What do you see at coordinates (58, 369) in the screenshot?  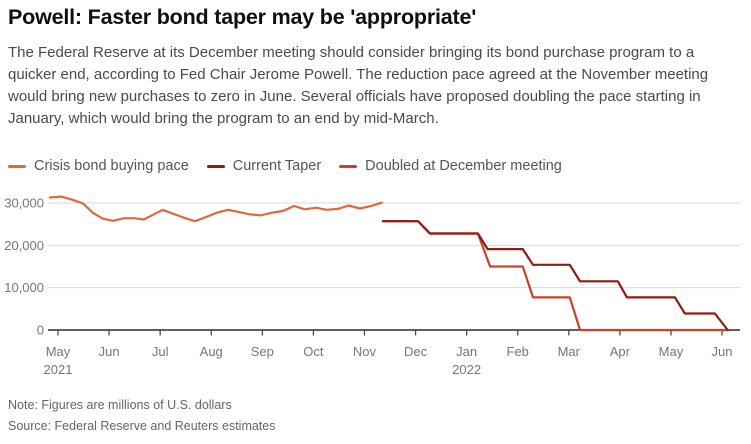 I see `svg-text: 2021` at bounding box center [58, 369].